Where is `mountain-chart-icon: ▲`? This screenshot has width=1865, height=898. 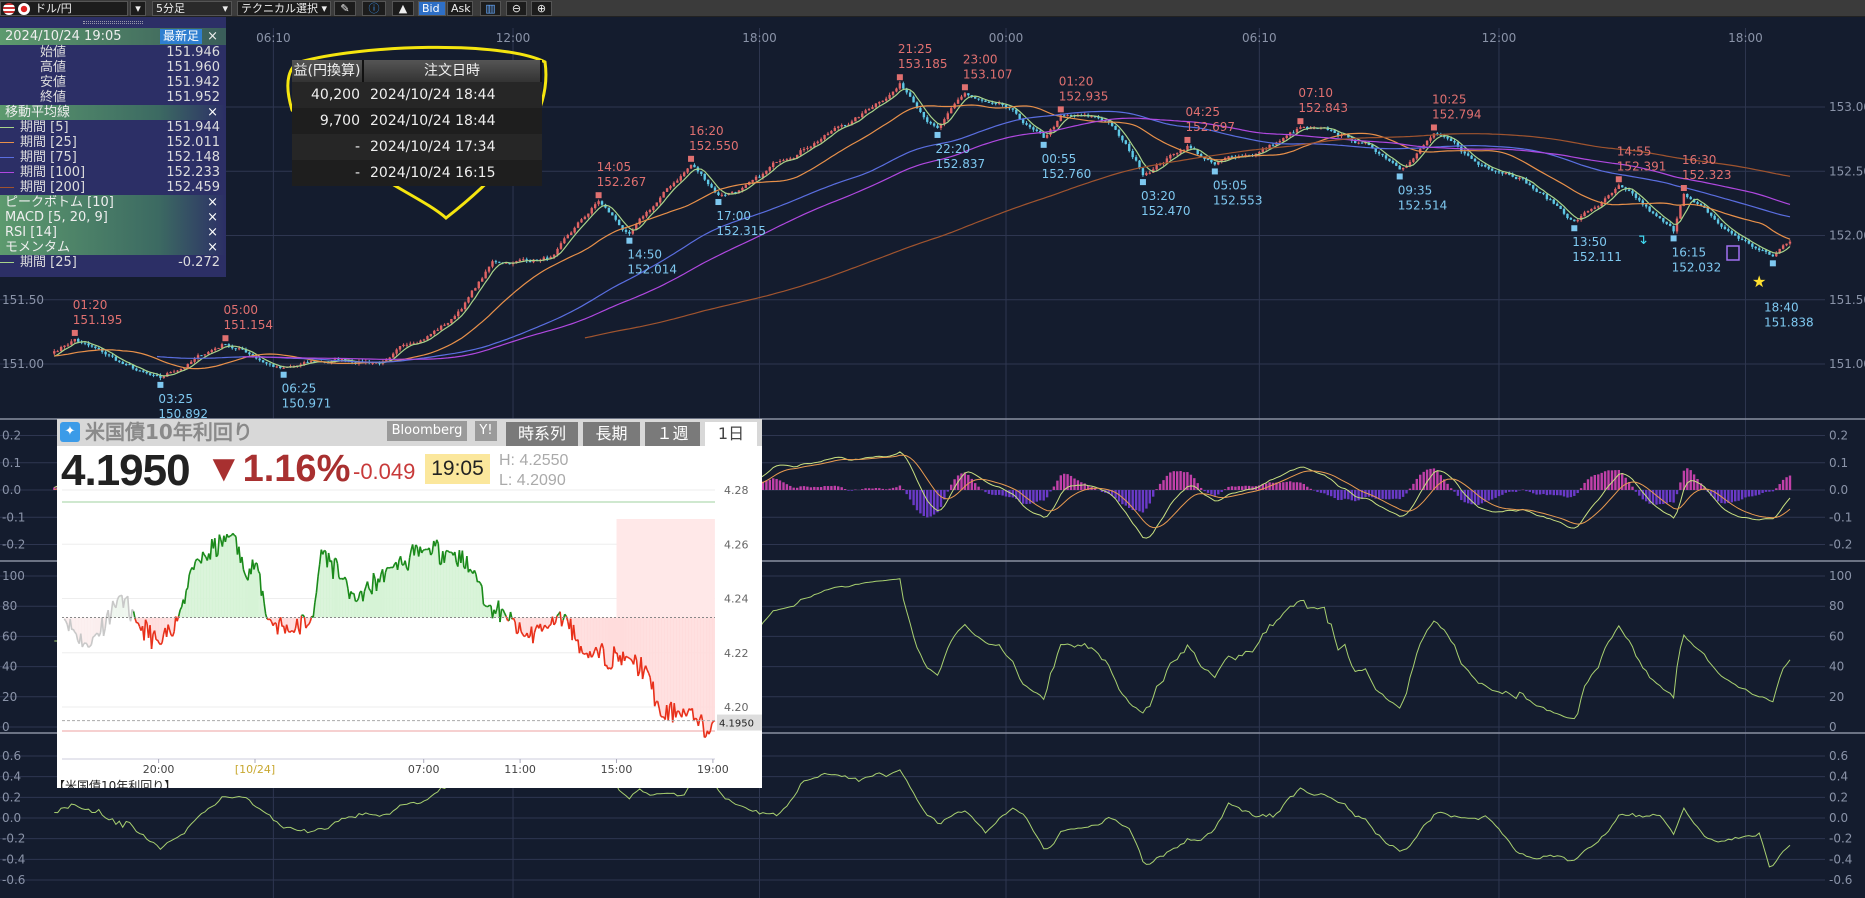
mountain-chart-icon: ▲ is located at coordinates (403, 8).